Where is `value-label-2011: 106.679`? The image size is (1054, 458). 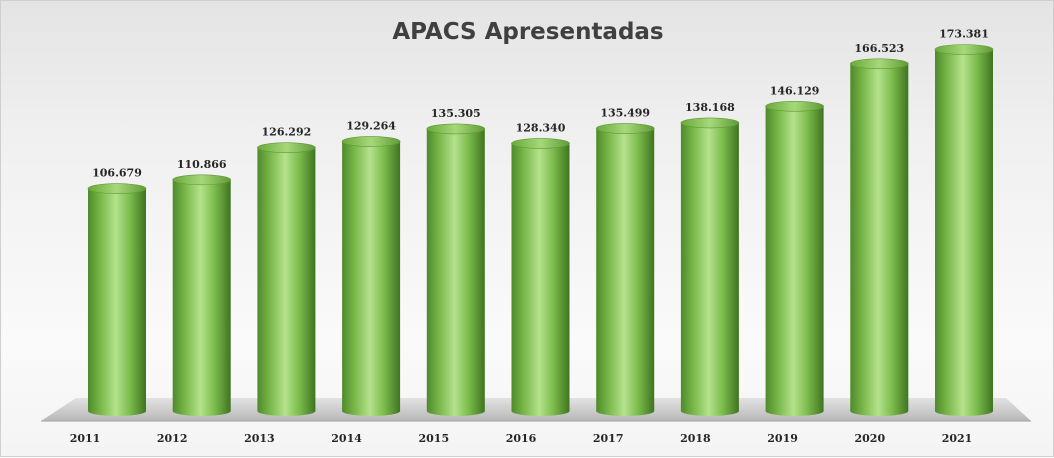 value-label-2011: 106.679 is located at coordinates (117, 173).